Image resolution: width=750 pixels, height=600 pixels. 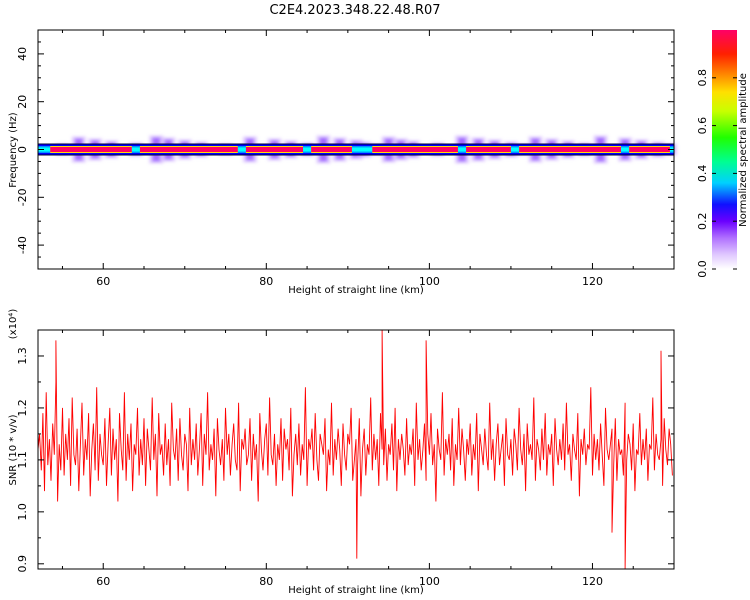 I want to click on y-tick-label: 1.1, so click(x=22, y=460).